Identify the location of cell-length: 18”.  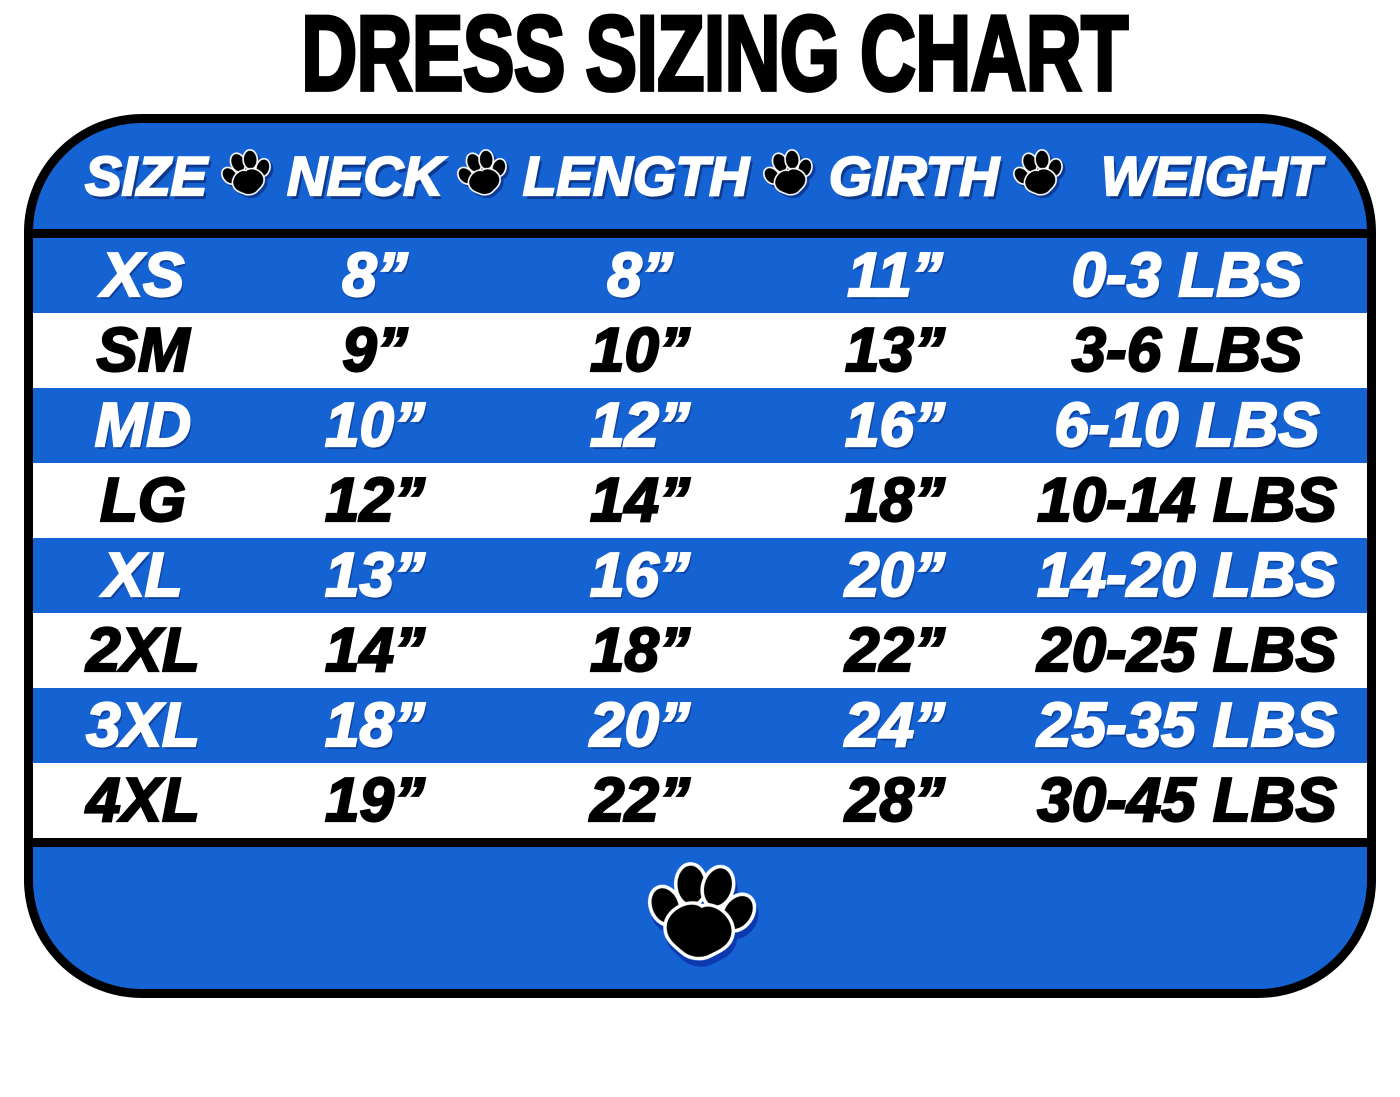
(640, 650).